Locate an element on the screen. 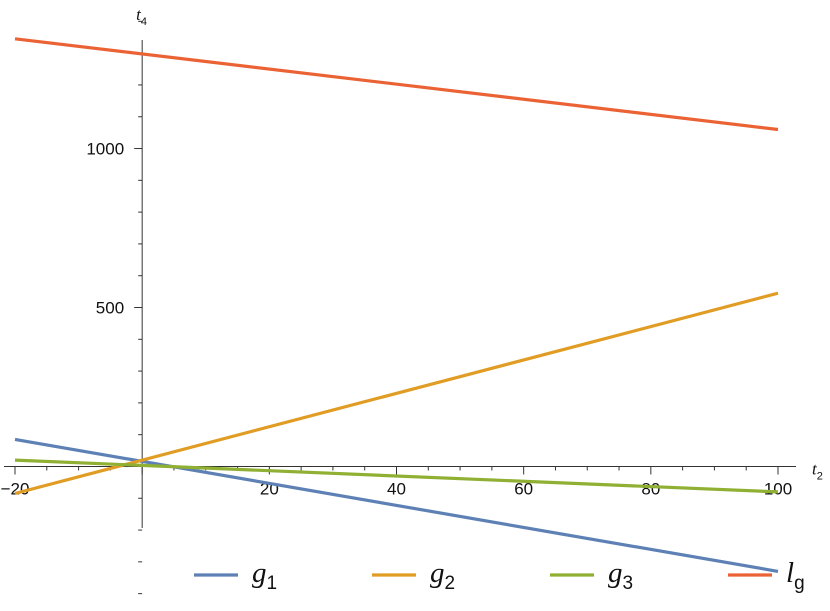 This screenshot has width=830, height=611. x-tick-label: 40 is located at coordinates (396, 488).